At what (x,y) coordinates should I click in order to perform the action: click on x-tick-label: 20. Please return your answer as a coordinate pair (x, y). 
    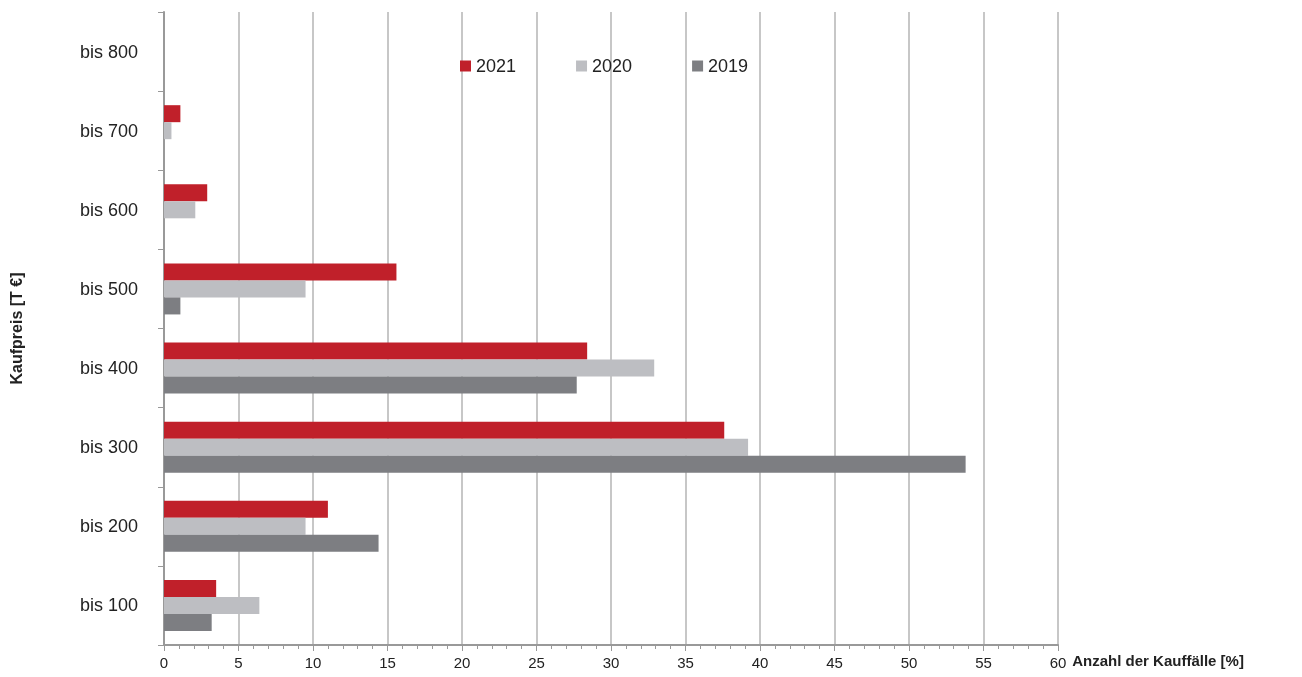
    Looking at the image, I should click on (462, 662).